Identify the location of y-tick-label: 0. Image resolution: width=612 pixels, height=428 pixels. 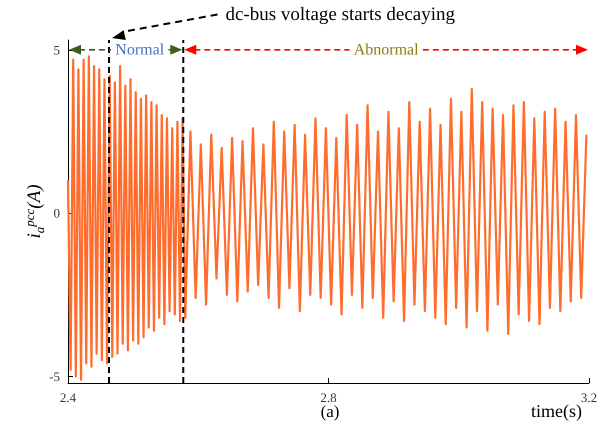
(57, 213).